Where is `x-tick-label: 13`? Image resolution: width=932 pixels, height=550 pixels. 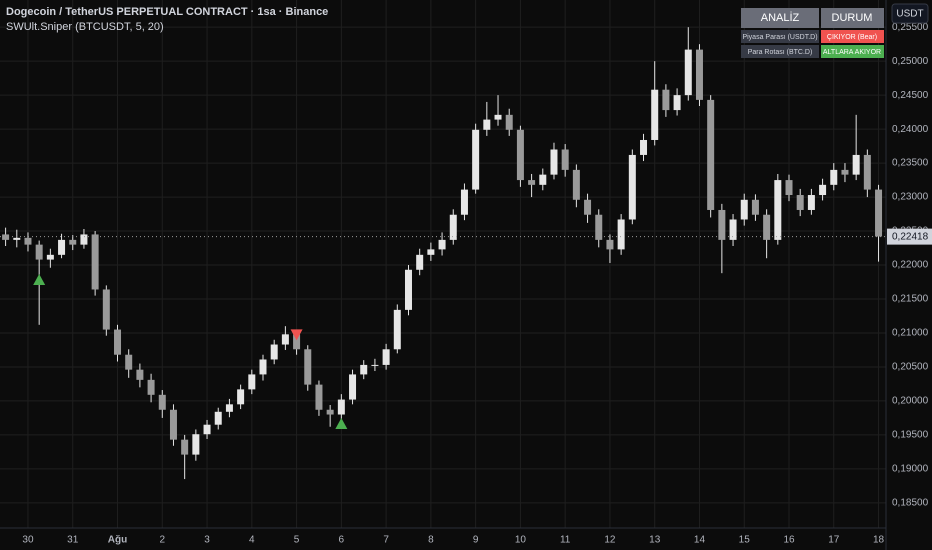 x-tick-label: 13 is located at coordinates (655, 540).